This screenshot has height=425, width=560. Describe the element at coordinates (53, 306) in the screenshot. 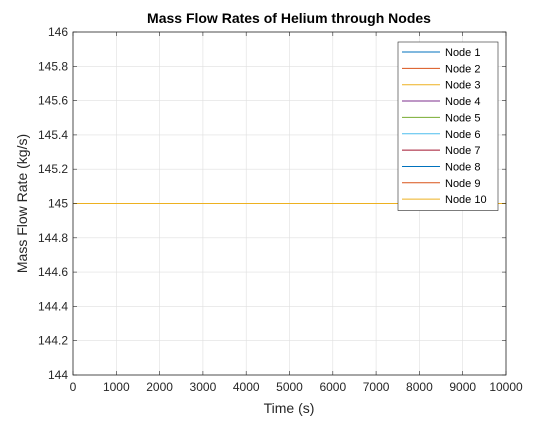

I see `y-tick-label: 144.4` at that location.